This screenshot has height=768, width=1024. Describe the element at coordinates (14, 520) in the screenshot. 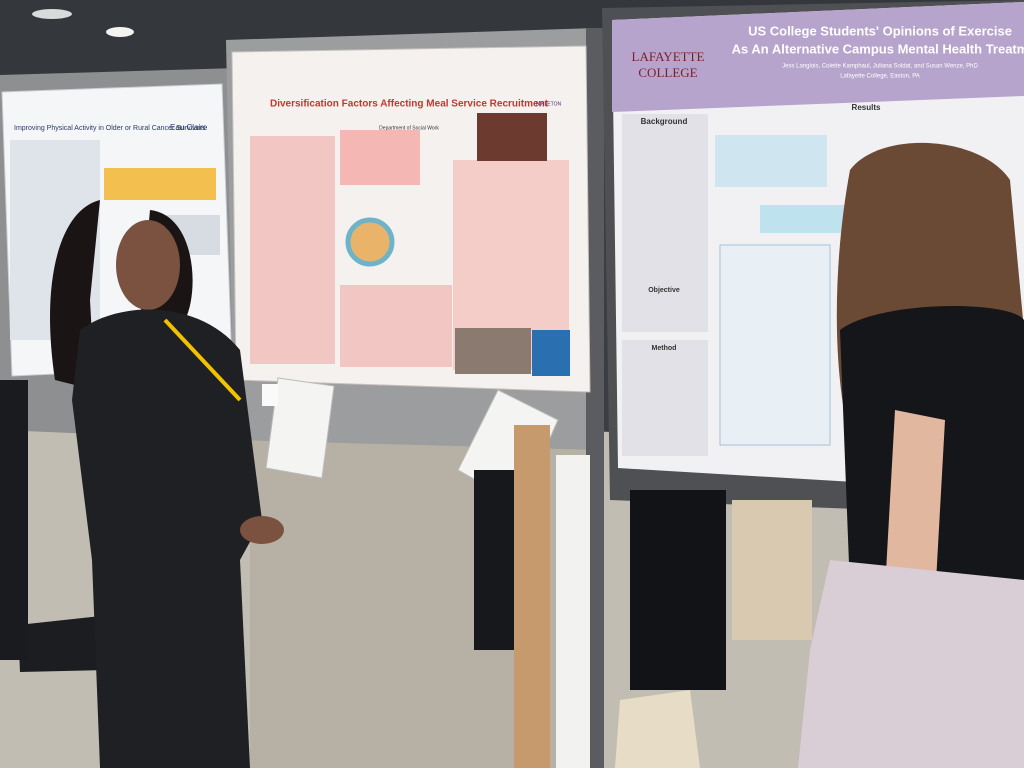

I see `stand` at that location.